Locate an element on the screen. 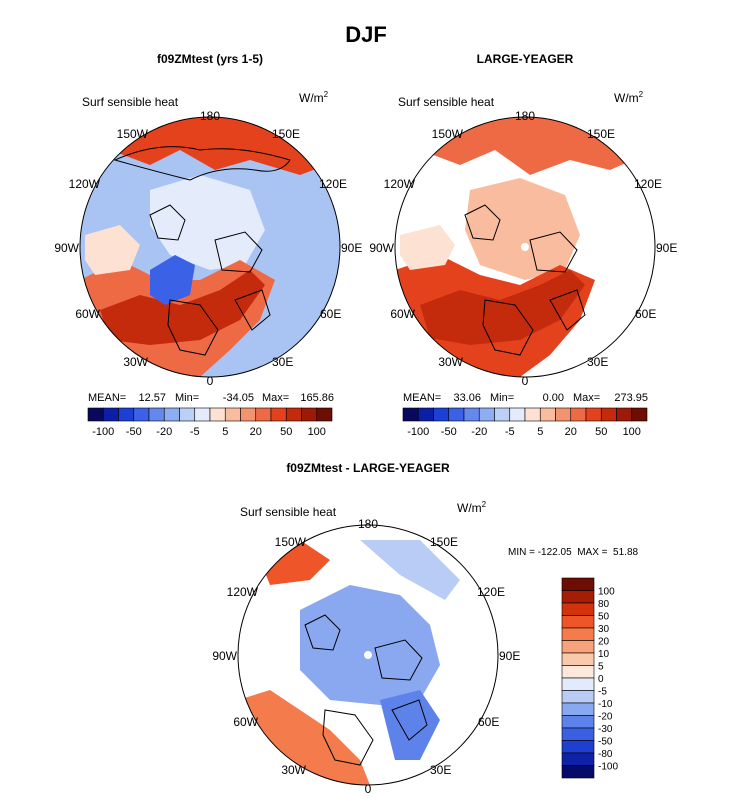 The width and height of the screenshot is (733, 798). panel-title: LARGE-YEAGER is located at coordinates (525, 59).